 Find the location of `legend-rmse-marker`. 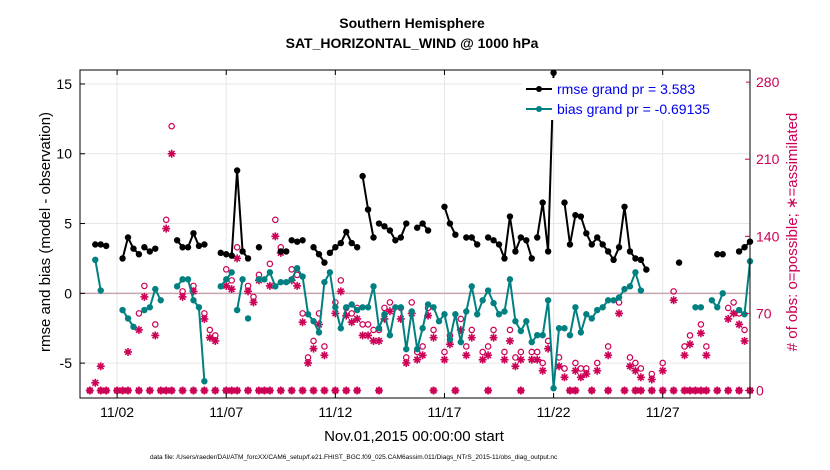

legend-rmse-marker is located at coordinates (539, 89).